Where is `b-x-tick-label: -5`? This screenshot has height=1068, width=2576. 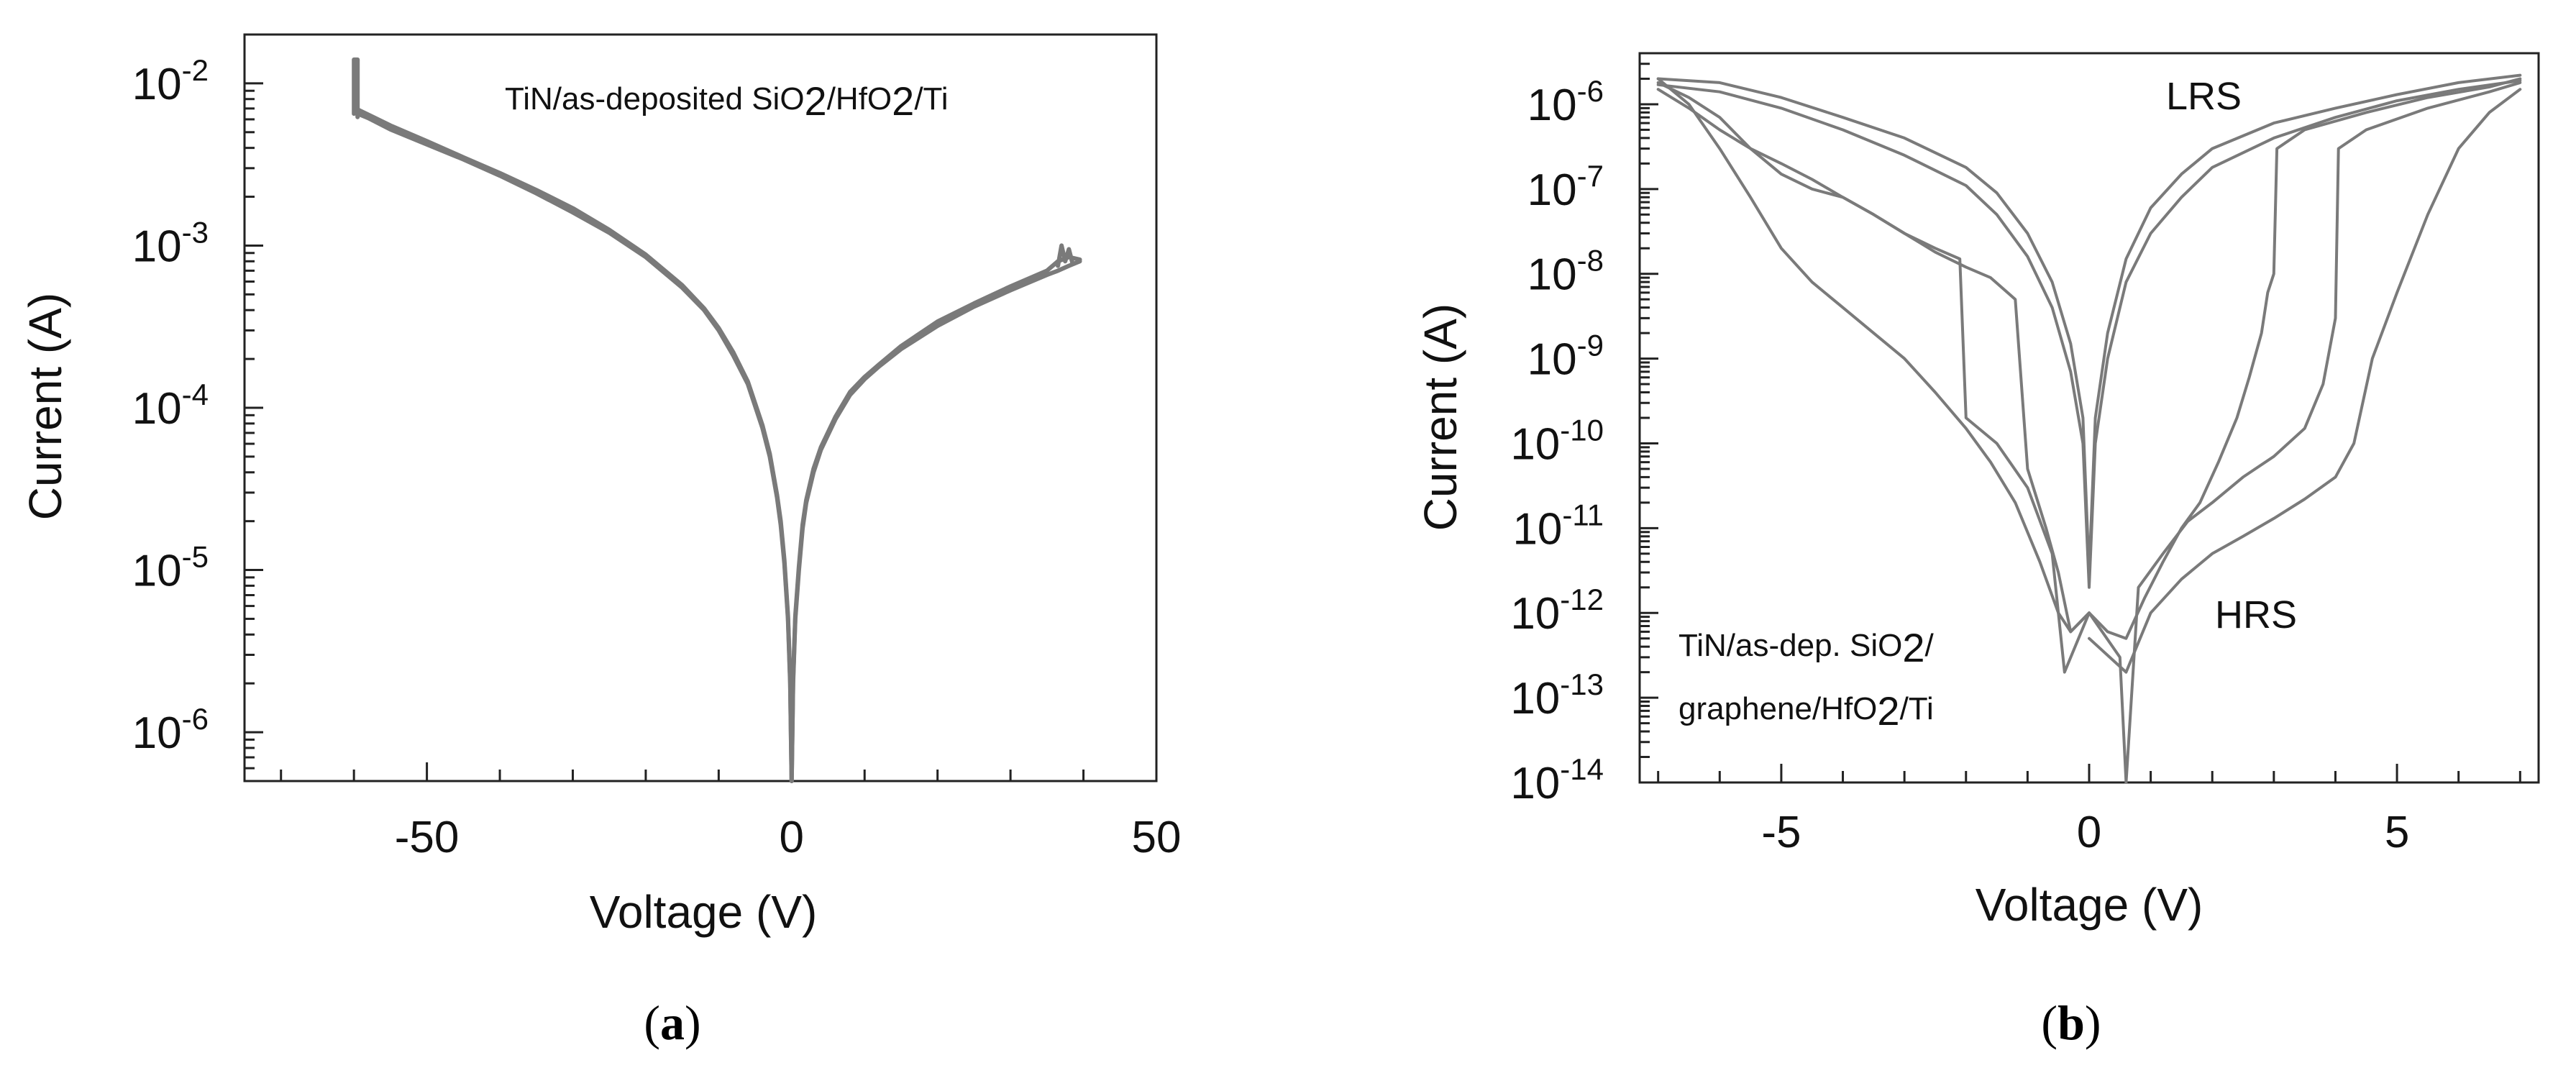
b-x-tick-label: -5 is located at coordinates (1781, 832).